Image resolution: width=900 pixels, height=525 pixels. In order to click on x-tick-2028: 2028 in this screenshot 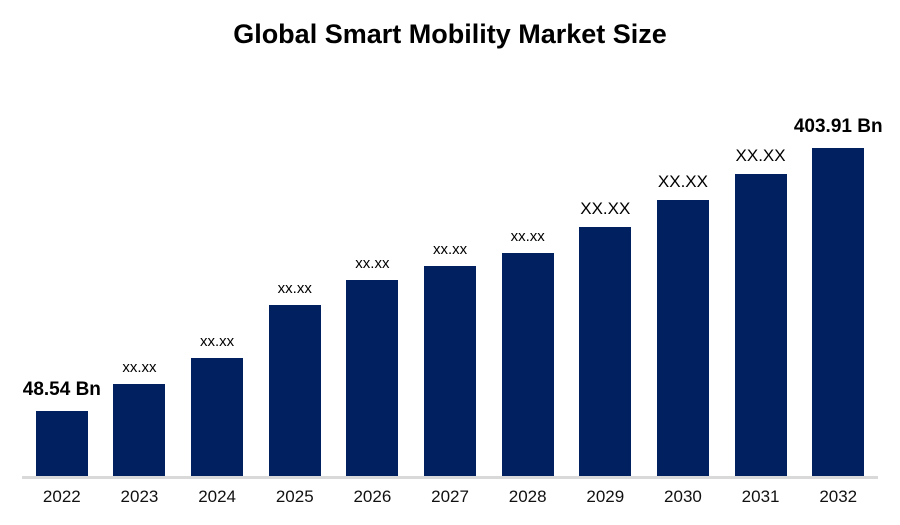, I will do `click(527, 496)`.